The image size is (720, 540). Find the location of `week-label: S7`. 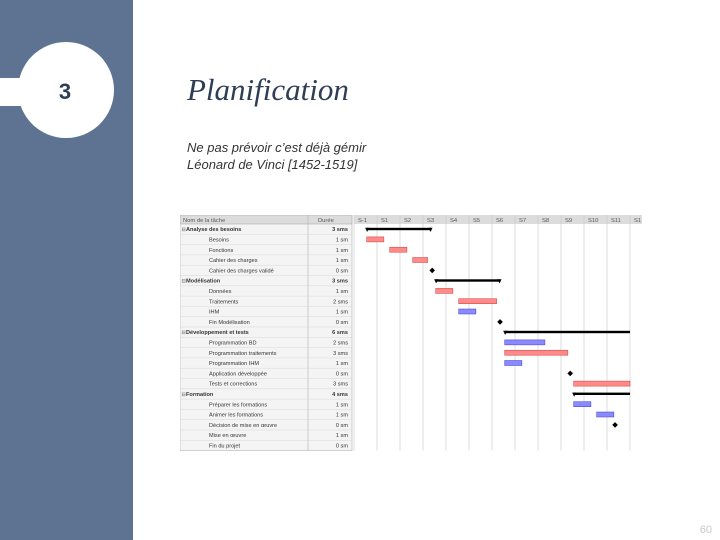

week-label: S7 is located at coordinates (522, 221).